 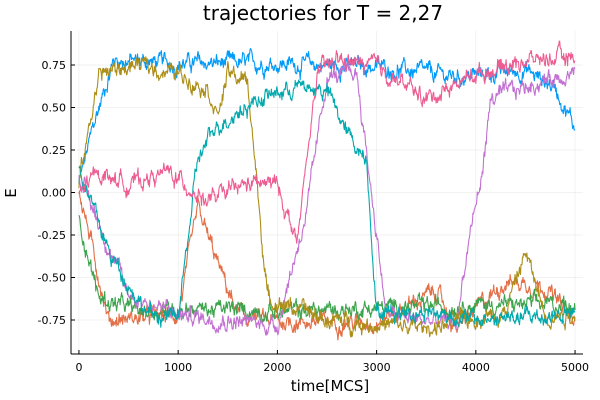 What do you see at coordinates (52, 235) in the screenshot?
I see `y-tick-label: -0.25` at bounding box center [52, 235].